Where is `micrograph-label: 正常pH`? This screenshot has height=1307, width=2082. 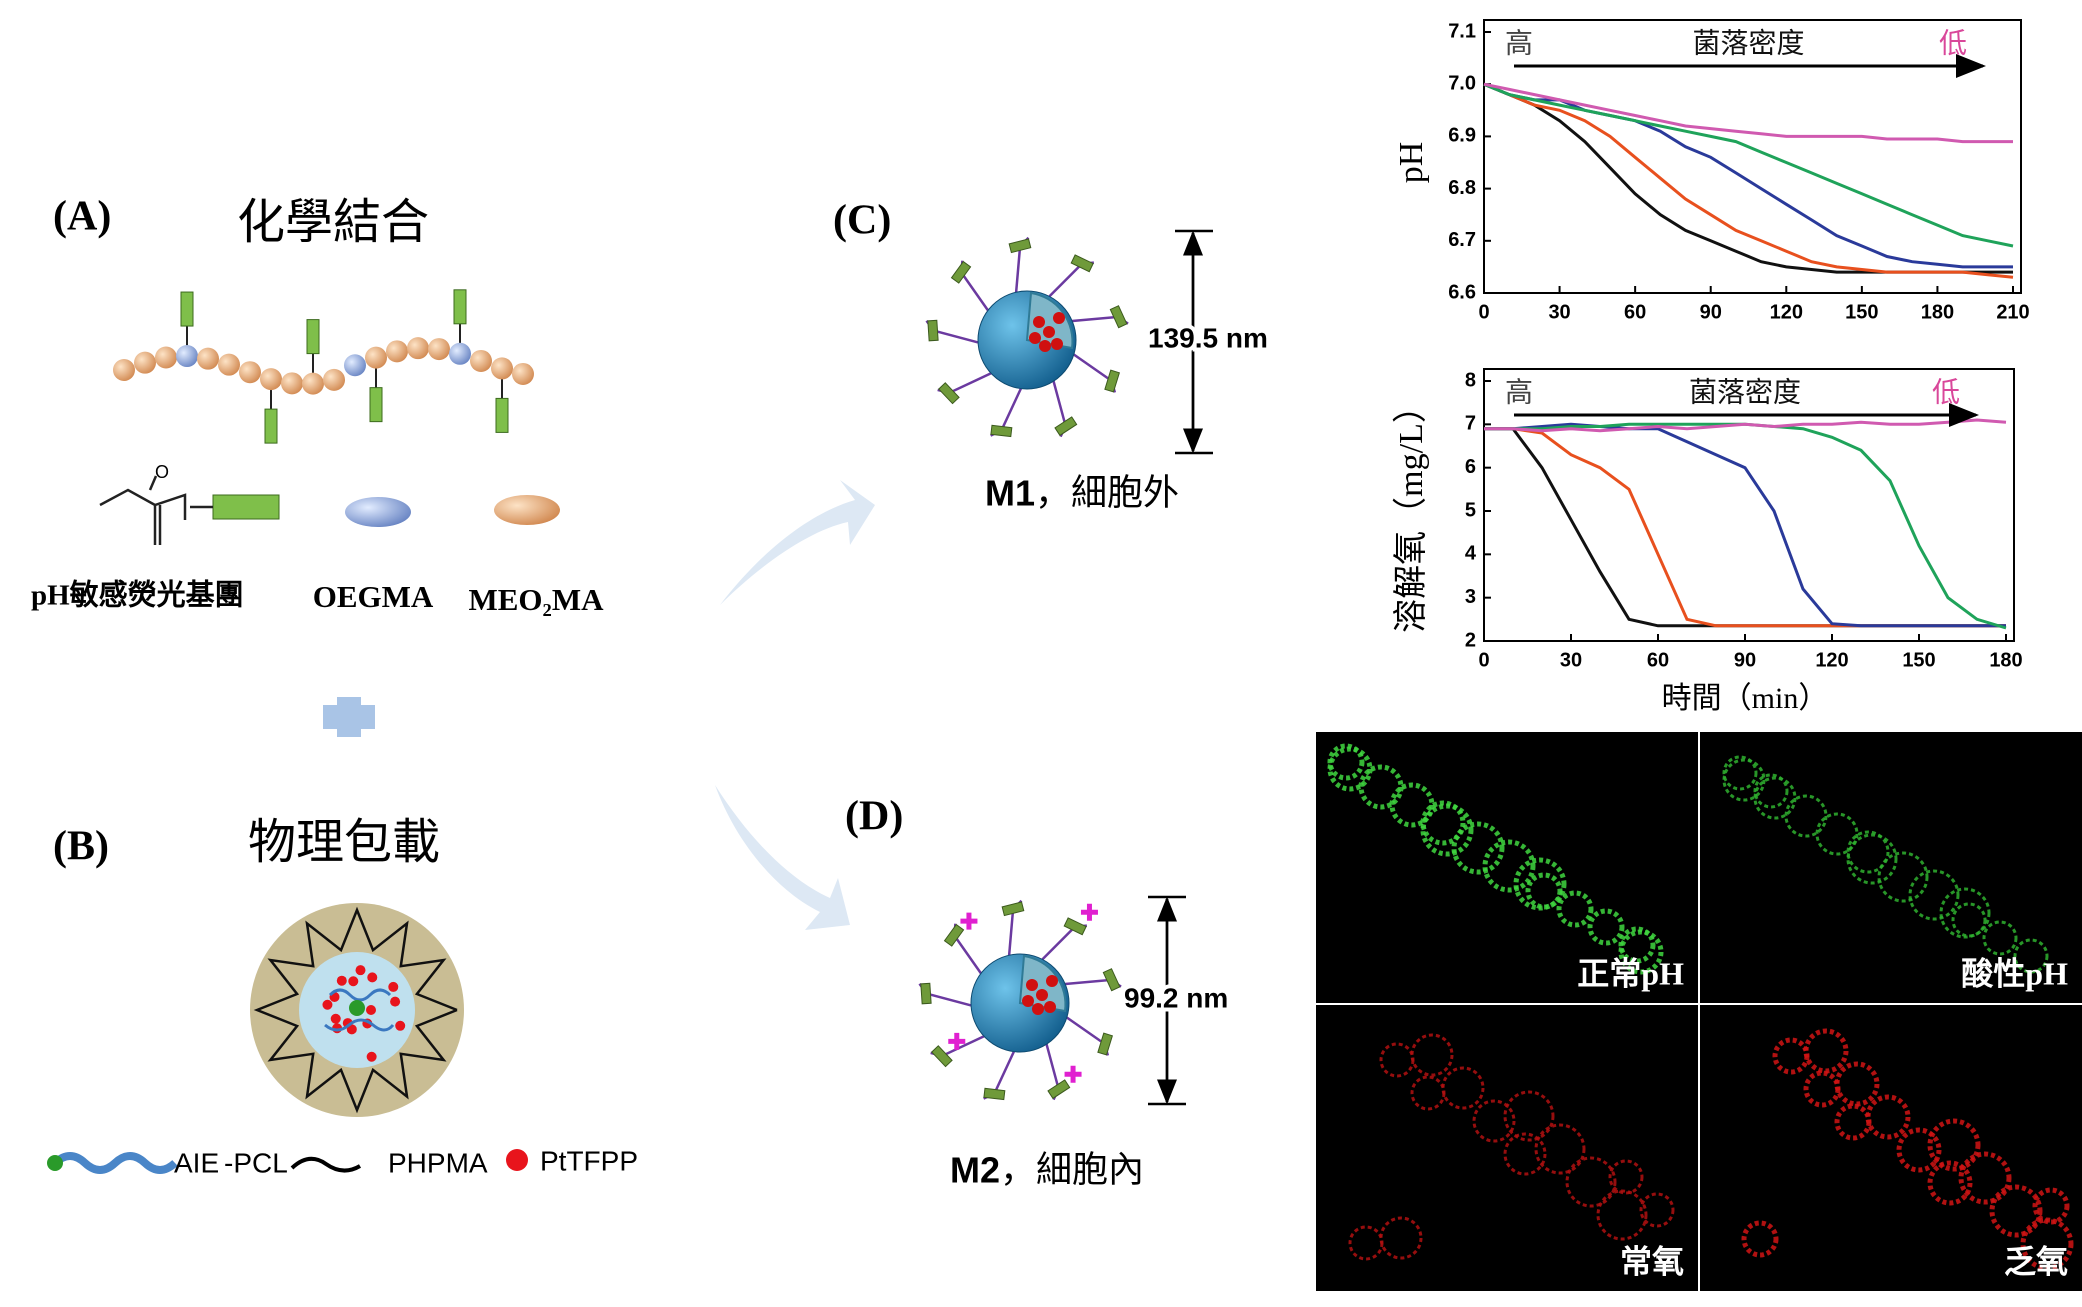
micrograph-label: 正常pH is located at coordinates (1630, 973).